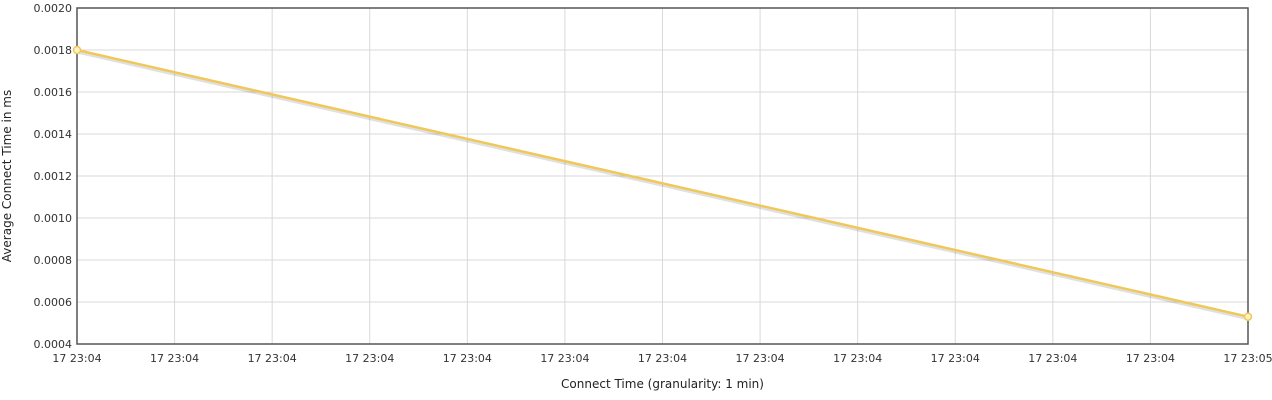 Image resolution: width=1272 pixels, height=400 pixels. I want to click on y-tick-label: 0.0012, so click(53, 176).